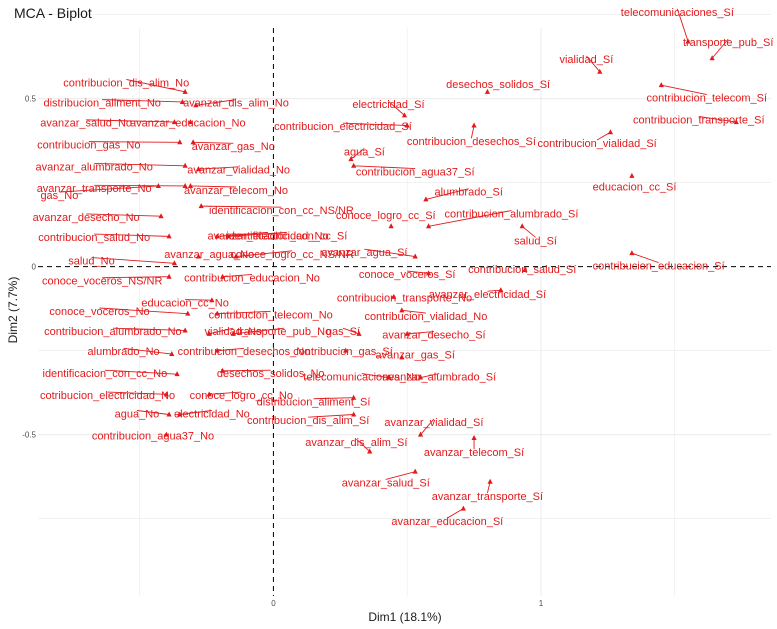 The height and width of the screenshot is (629, 777). What do you see at coordinates (407, 275) in the screenshot?
I see `point-label: conoce_voceros_Sí` at bounding box center [407, 275].